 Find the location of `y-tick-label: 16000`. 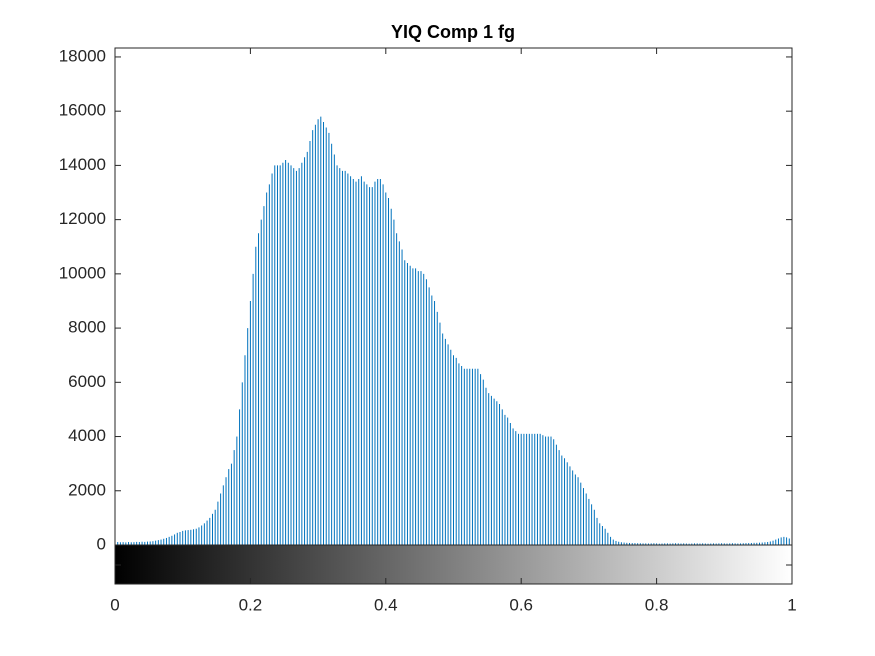

y-tick-label: 16000 is located at coordinates (82, 110).